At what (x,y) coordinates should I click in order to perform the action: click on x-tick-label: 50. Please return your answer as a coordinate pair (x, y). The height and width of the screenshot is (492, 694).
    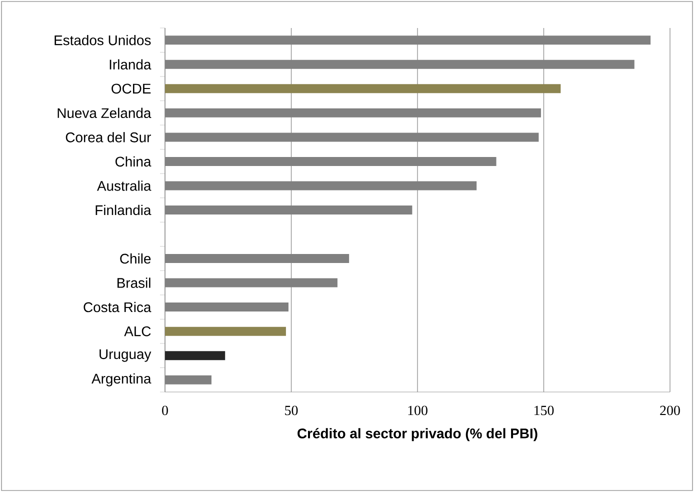
    Looking at the image, I should click on (291, 411).